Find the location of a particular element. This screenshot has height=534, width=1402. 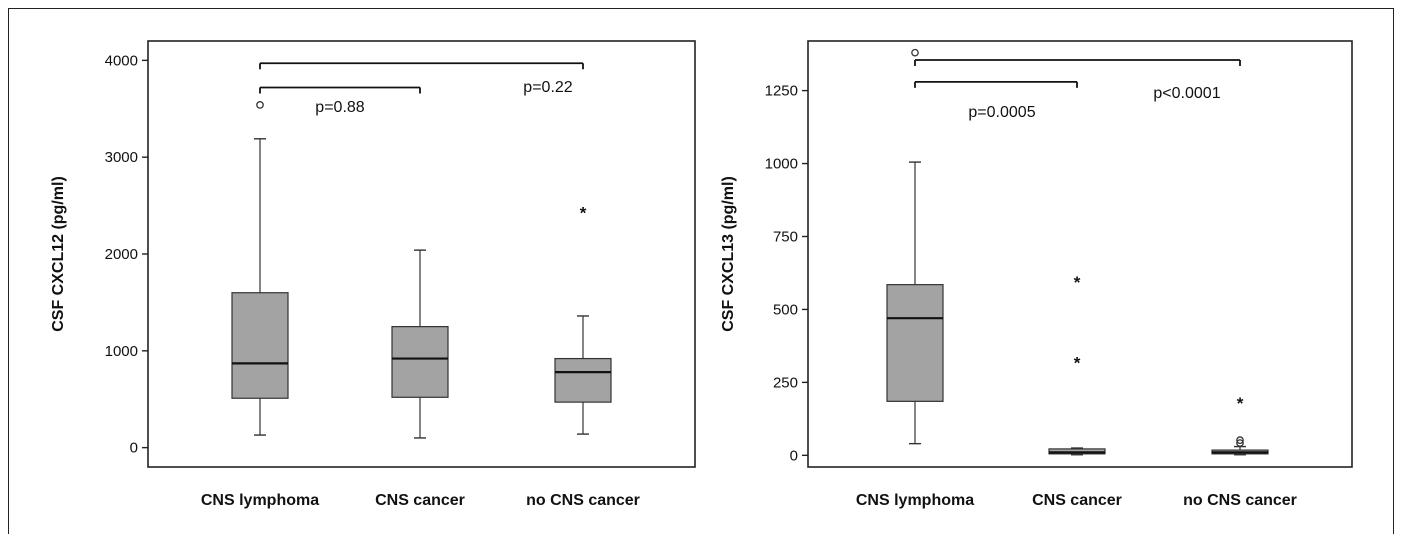

p-value-label: p<0.0001 is located at coordinates (1186, 93).